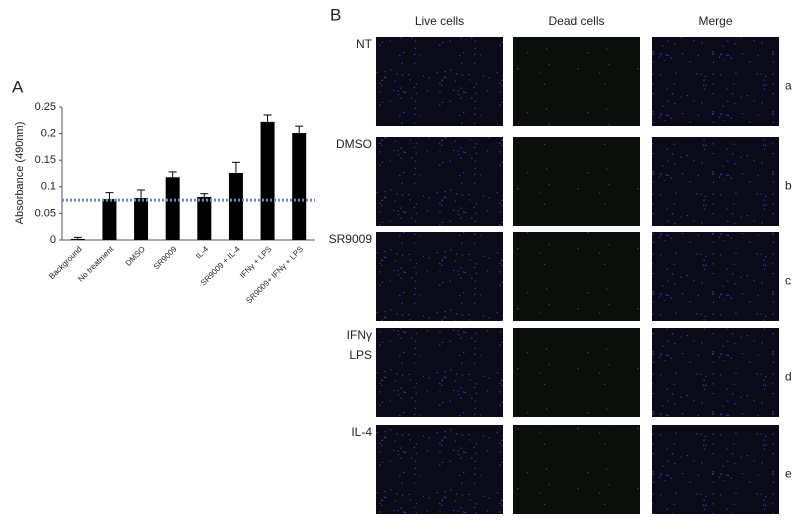  I want to click on panel-label: B, so click(335, 14).